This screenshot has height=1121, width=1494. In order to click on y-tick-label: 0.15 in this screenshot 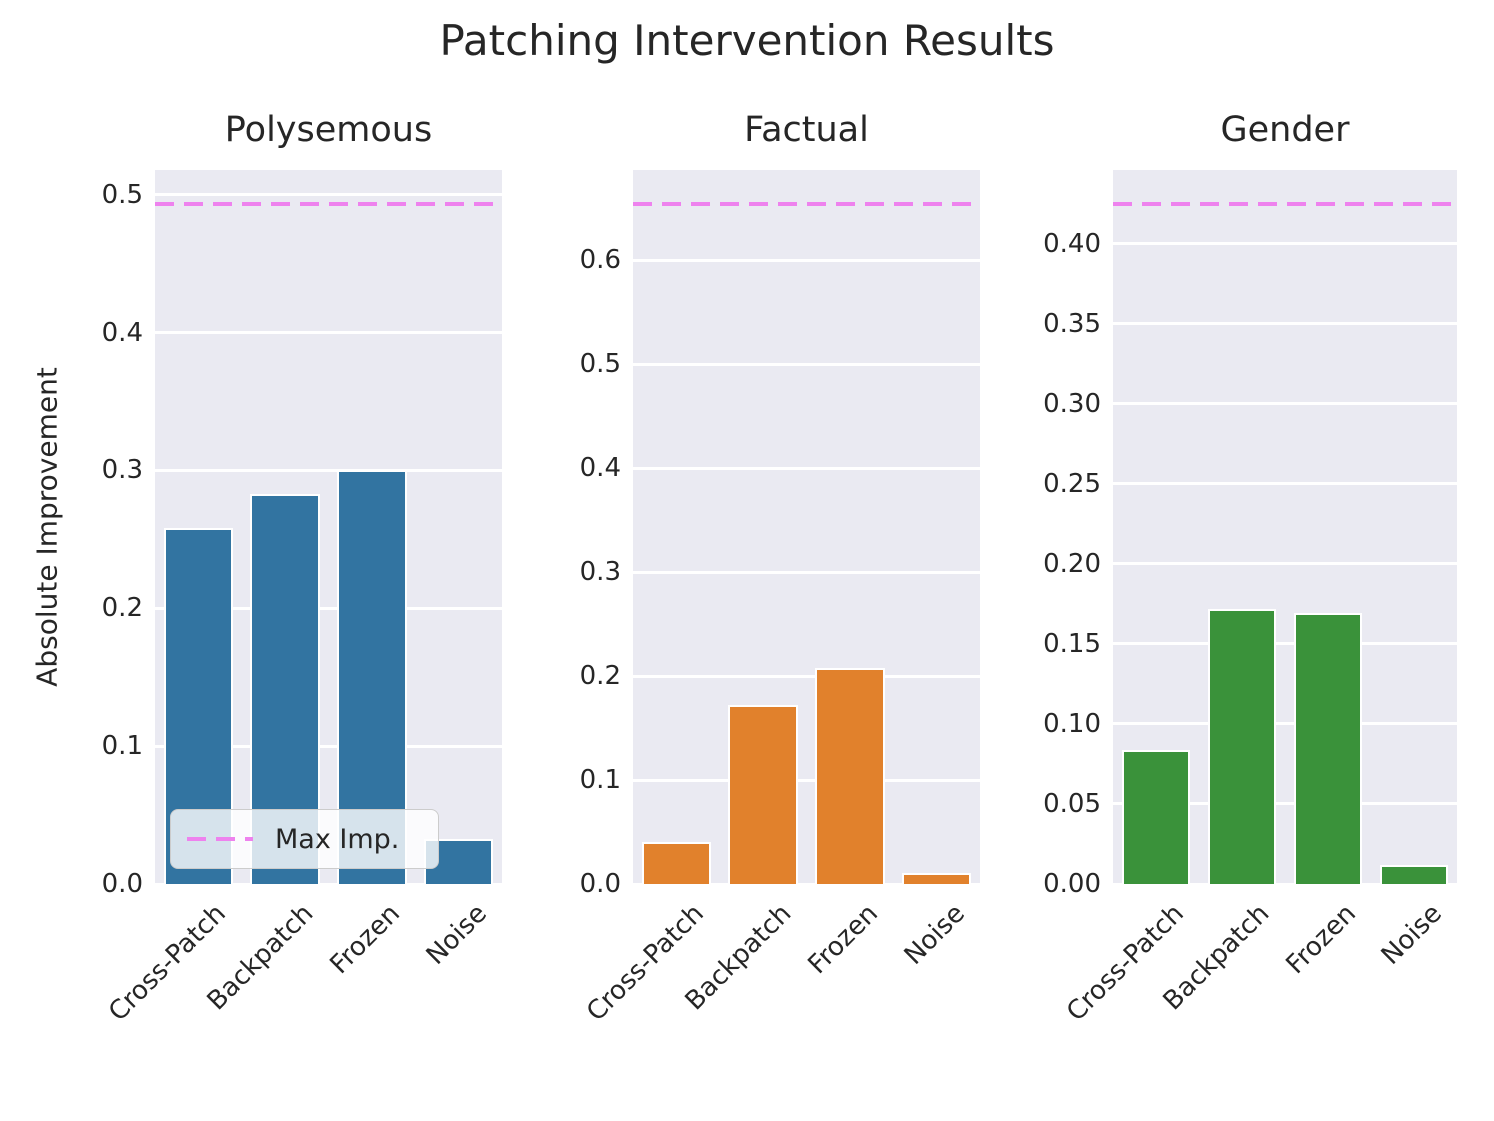, I will do `click(1072, 643)`.